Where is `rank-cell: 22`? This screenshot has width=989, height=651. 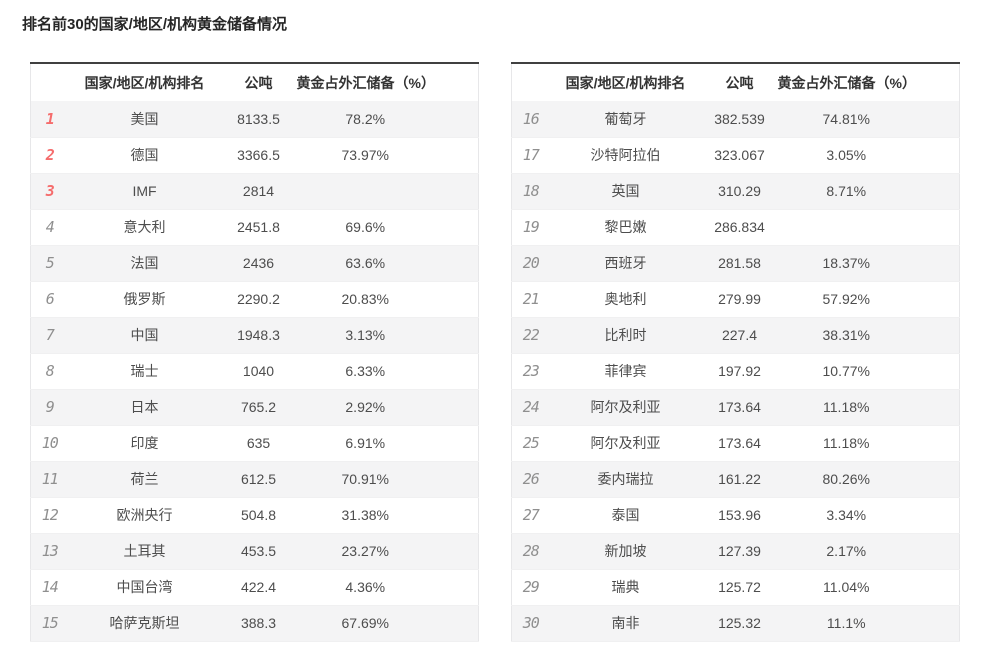
rank-cell: 22 is located at coordinates (531, 335).